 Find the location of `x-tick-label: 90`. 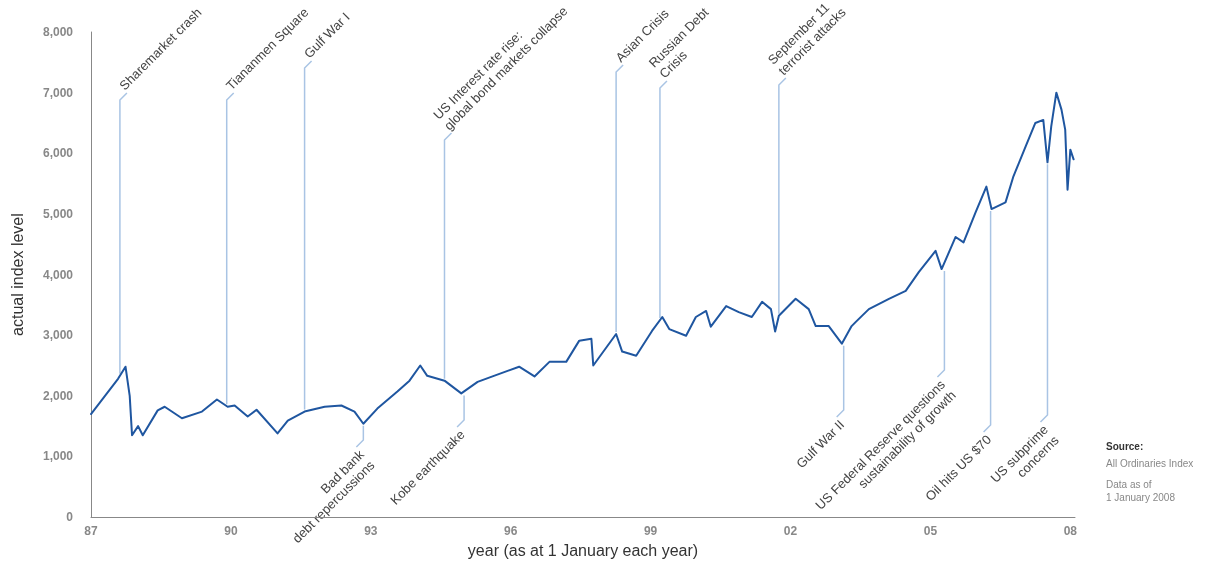

x-tick-label: 90 is located at coordinates (231, 531).